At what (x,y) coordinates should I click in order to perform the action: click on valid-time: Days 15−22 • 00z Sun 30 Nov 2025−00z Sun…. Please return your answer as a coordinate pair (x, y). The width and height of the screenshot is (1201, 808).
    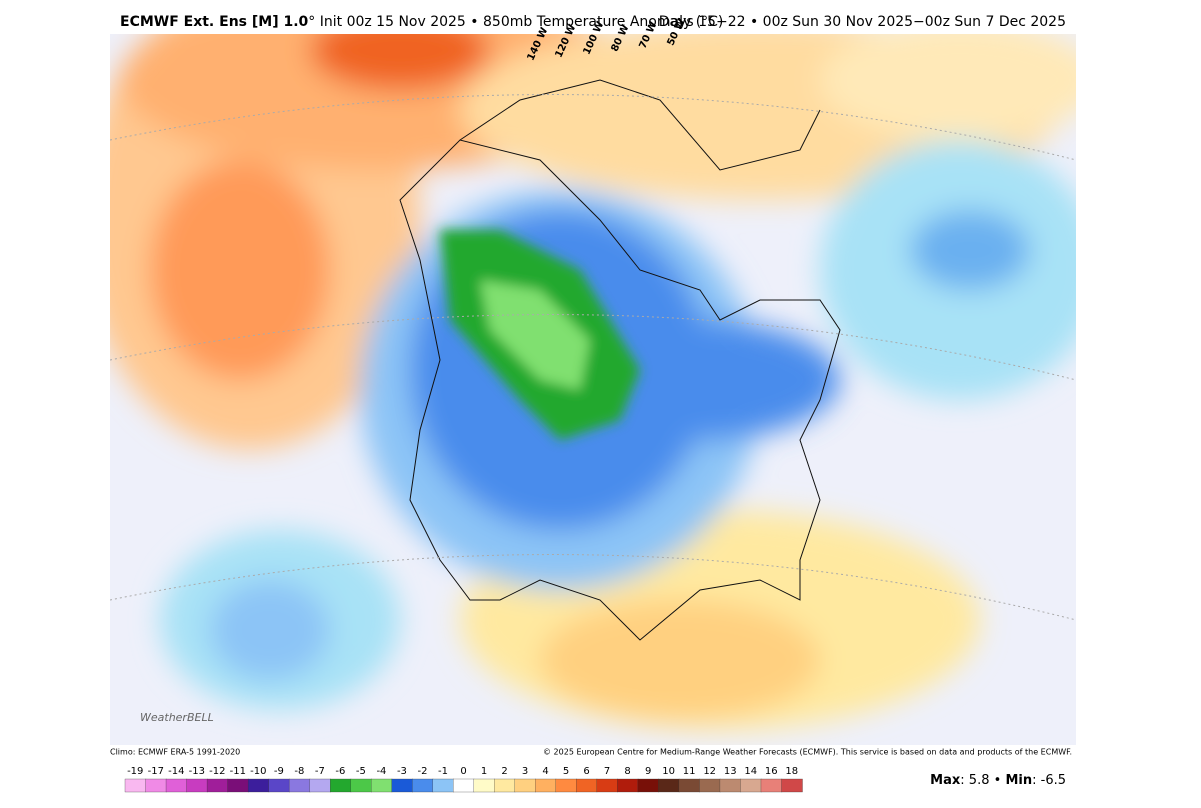
    Looking at the image, I should click on (862, 22).